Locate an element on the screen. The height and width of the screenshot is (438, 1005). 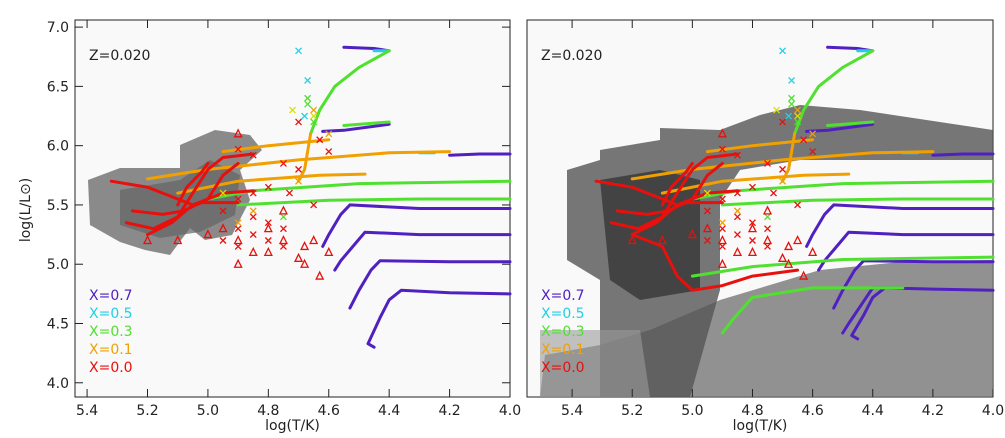
y-axis-label: log(L/L⊙) is located at coordinates (26, 210).